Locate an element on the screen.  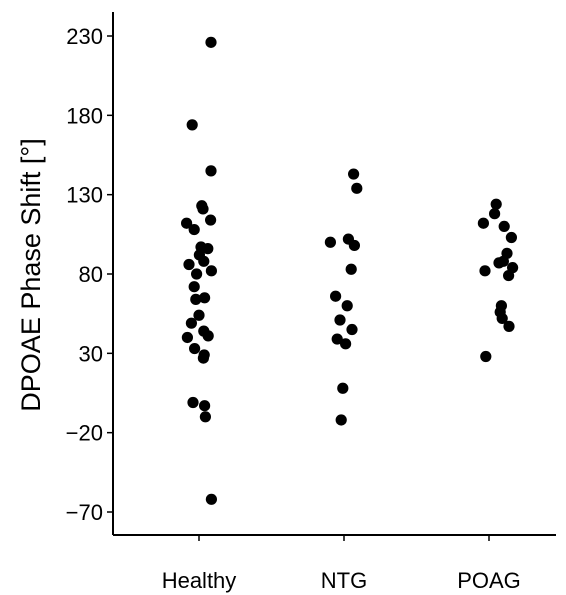
y-tick-label: 80 is located at coordinates (91, 274).